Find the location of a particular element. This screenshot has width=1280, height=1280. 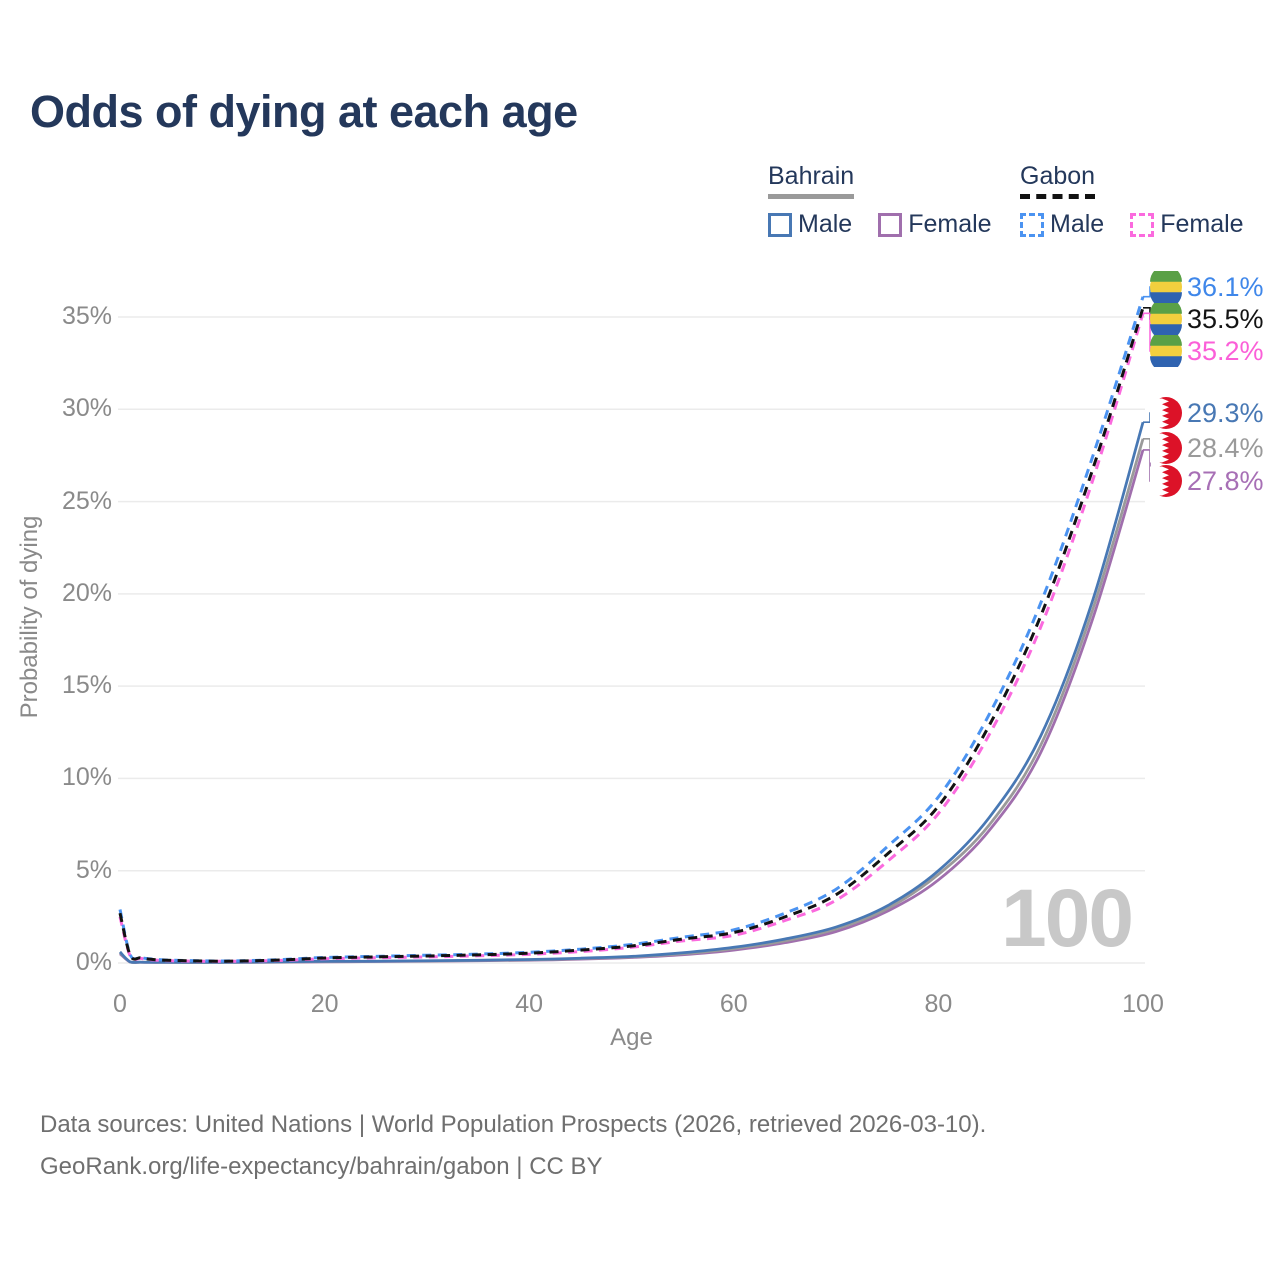

end-label-bahrain: 28.4% is located at coordinates (1207, 448).